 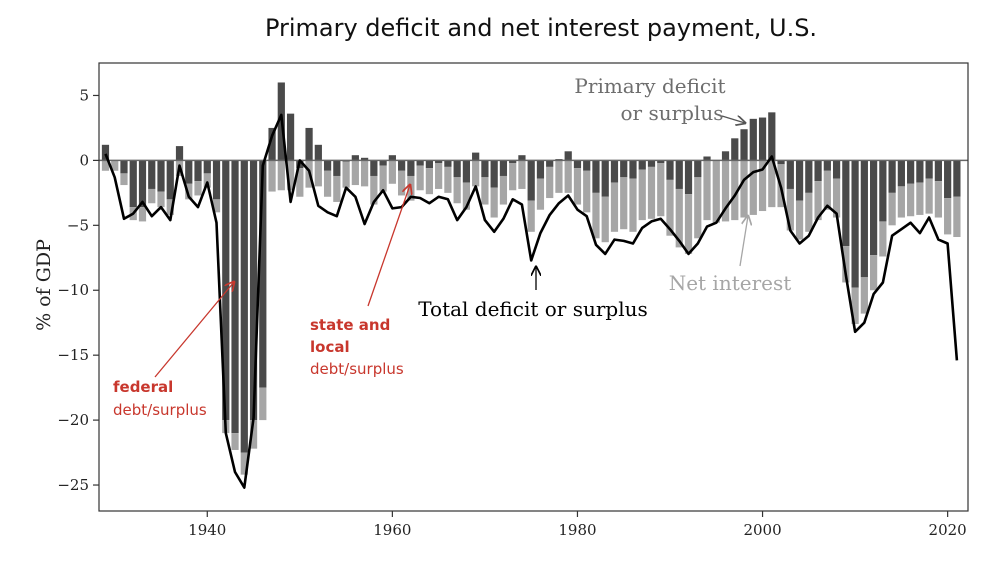 I want to click on interest-bar-1952, so click(x=318, y=173).